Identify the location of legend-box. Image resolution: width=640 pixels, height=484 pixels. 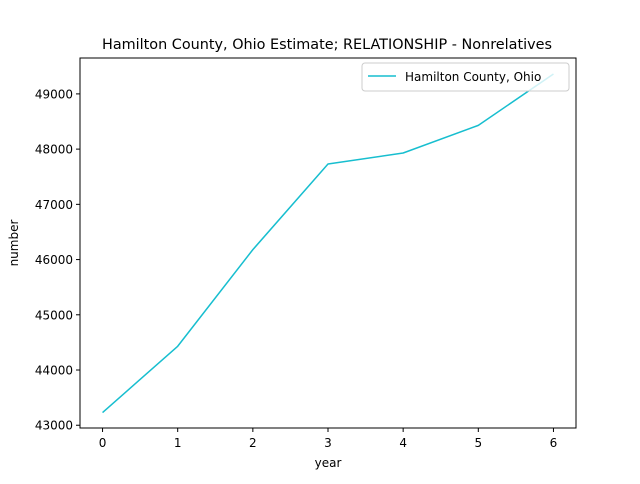
(465, 77).